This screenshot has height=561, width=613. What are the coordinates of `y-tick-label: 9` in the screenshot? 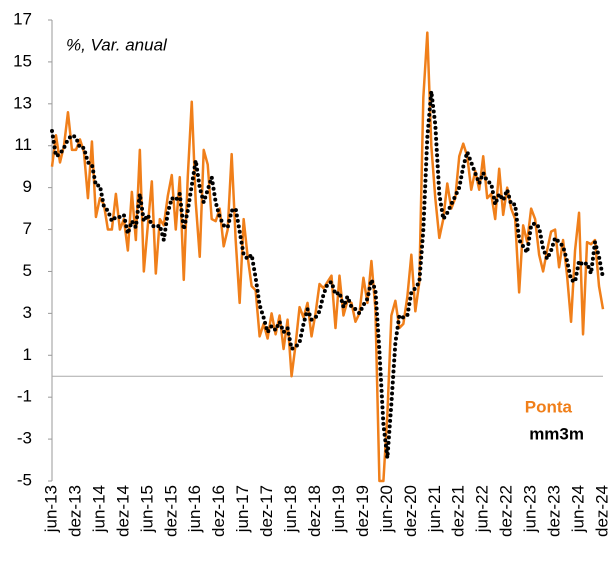 It's located at (27, 186).